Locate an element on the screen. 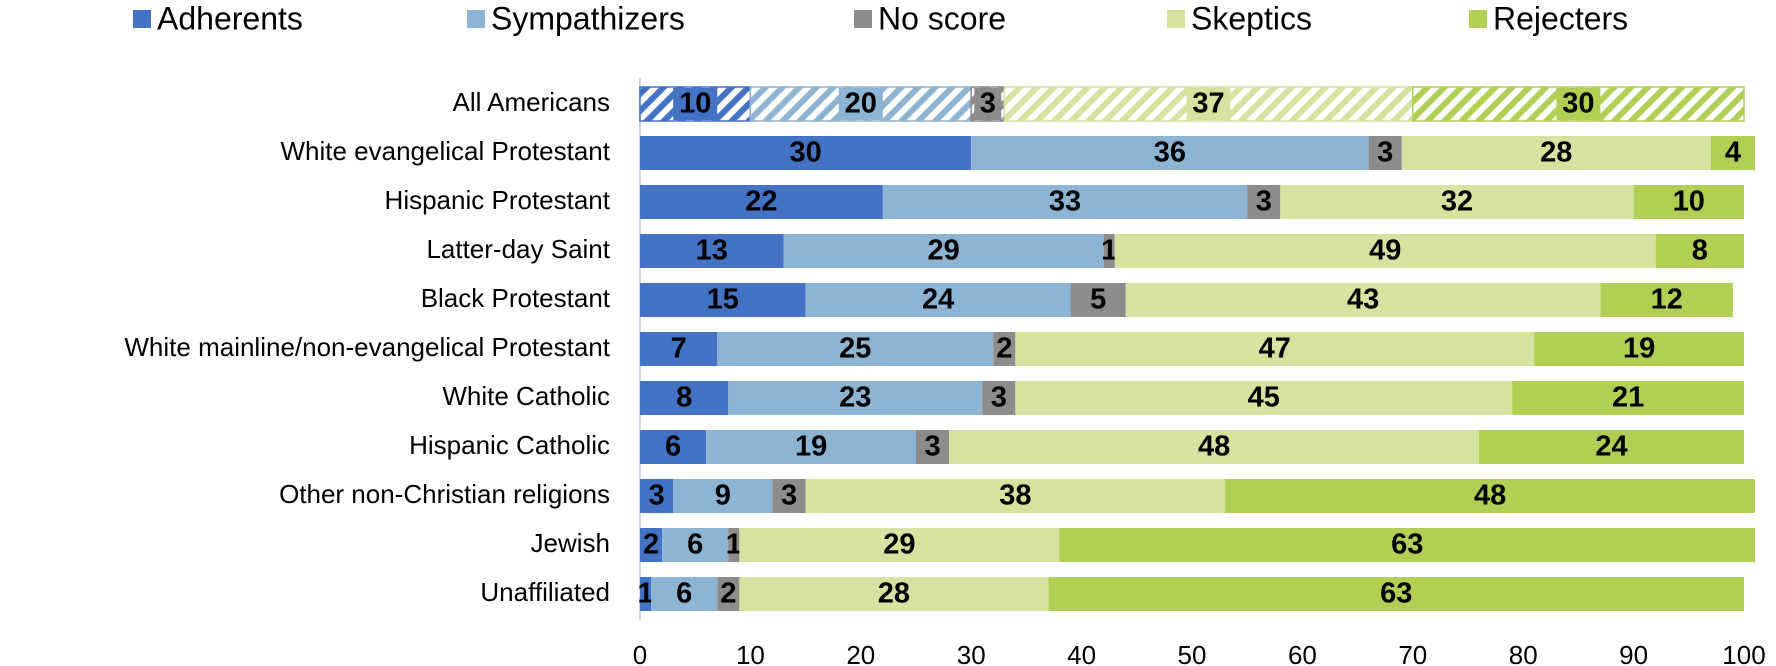  legend-label: Adherents is located at coordinates (230, 18).